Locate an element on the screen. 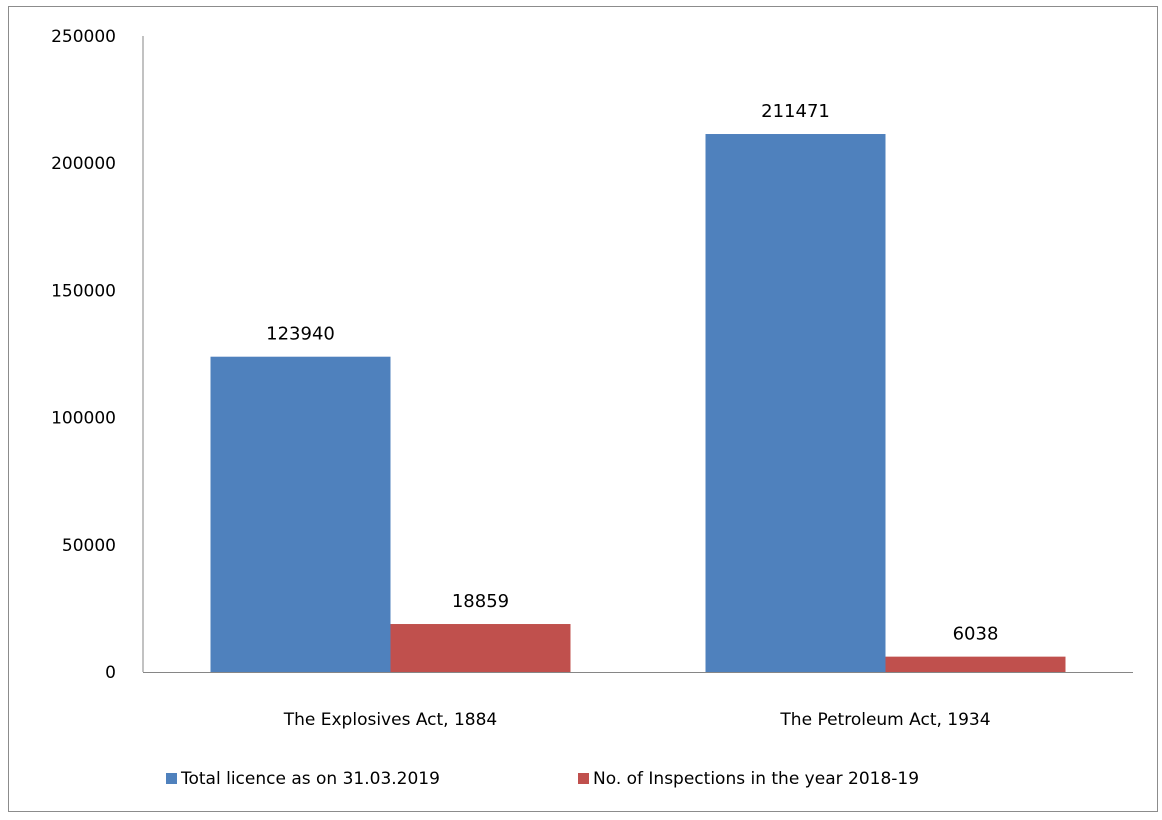 The image size is (1162, 820). y-tick-label: 0 is located at coordinates (110, 673).